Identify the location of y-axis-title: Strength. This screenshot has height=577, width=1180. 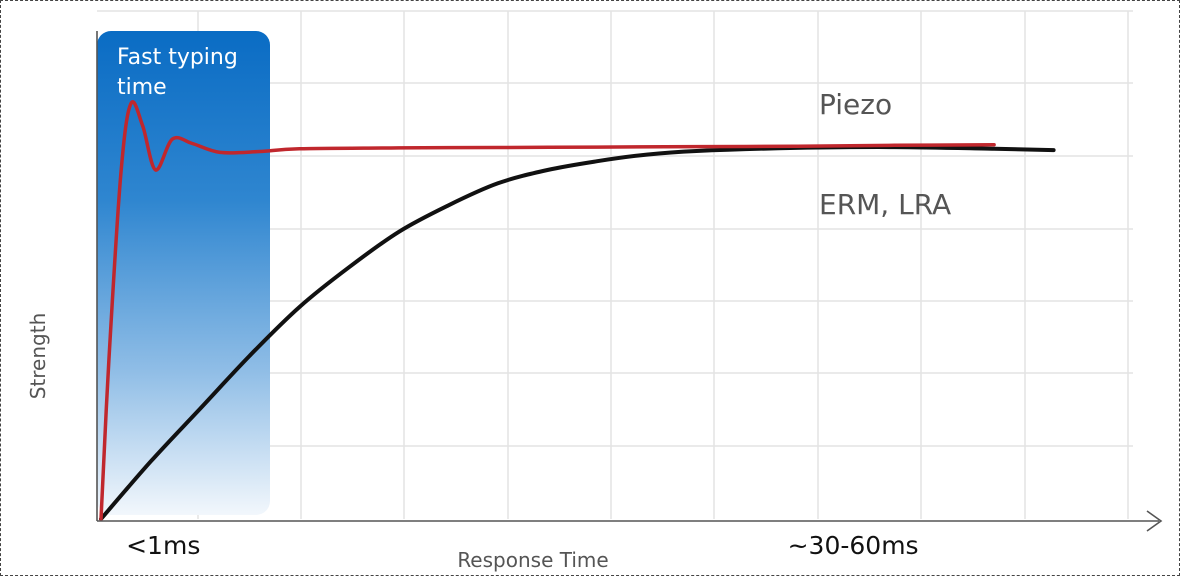
(38, 356).